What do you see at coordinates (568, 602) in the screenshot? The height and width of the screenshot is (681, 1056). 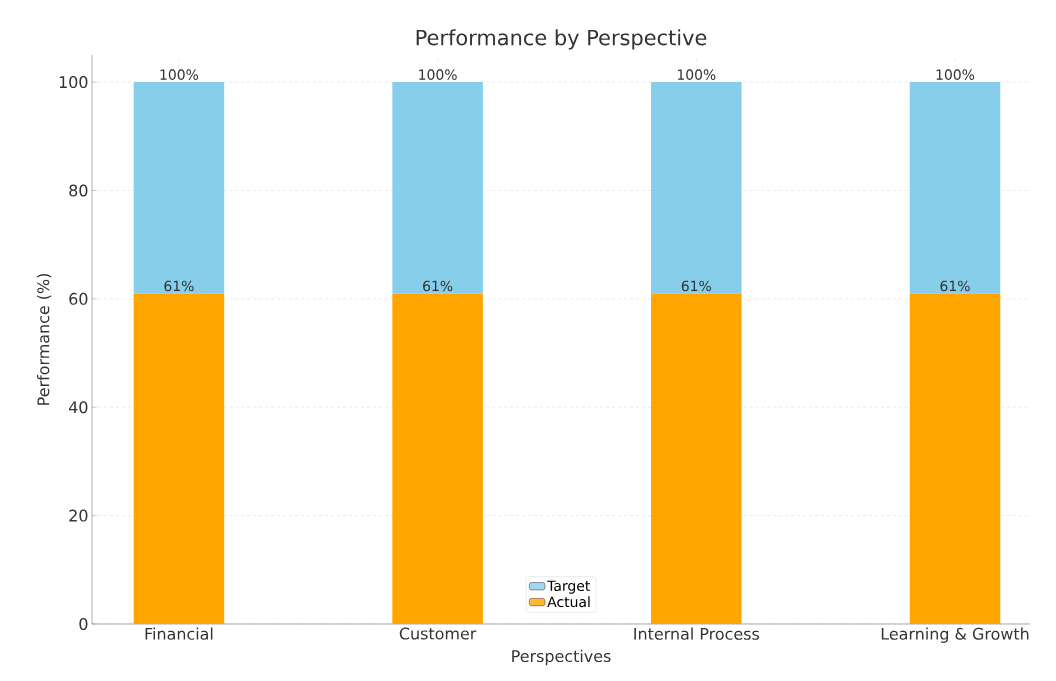 I see `legend-label: Actual` at bounding box center [568, 602].